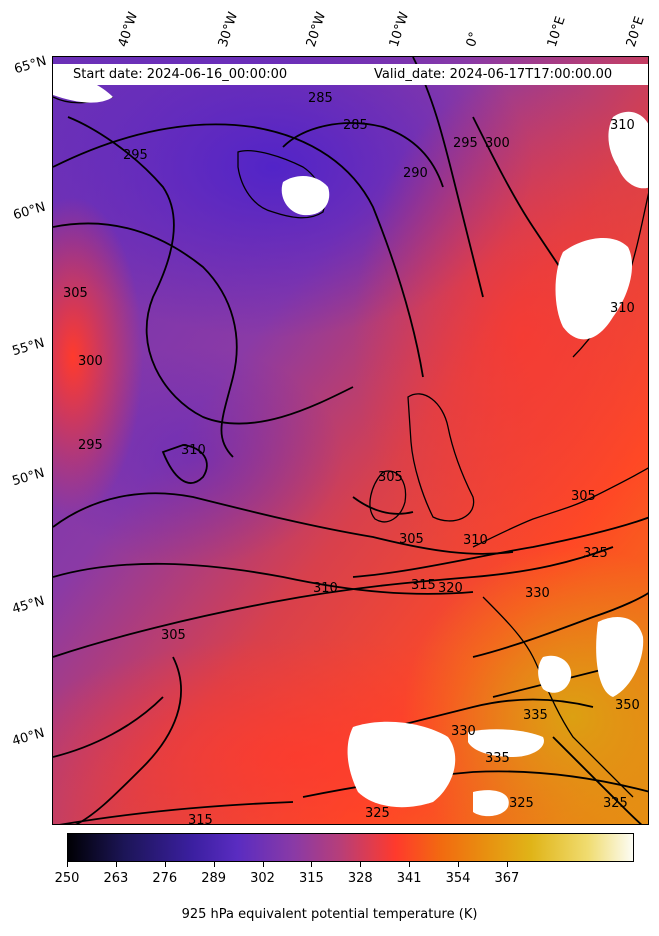 This screenshot has height=936, width=659. What do you see at coordinates (311, 878) in the screenshot?
I see `colorbar-tick-label: 315` at bounding box center [311, 878].